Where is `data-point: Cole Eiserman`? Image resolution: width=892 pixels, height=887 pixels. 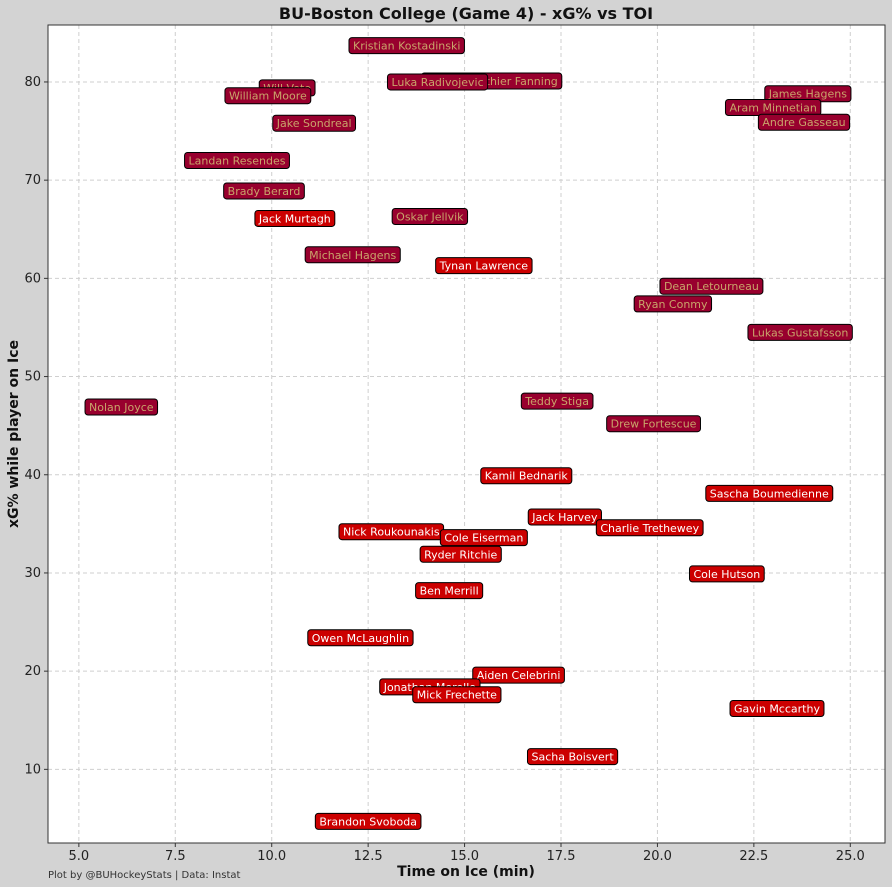
data-point: Cole Eiserman is located at coordinates (483, 538).